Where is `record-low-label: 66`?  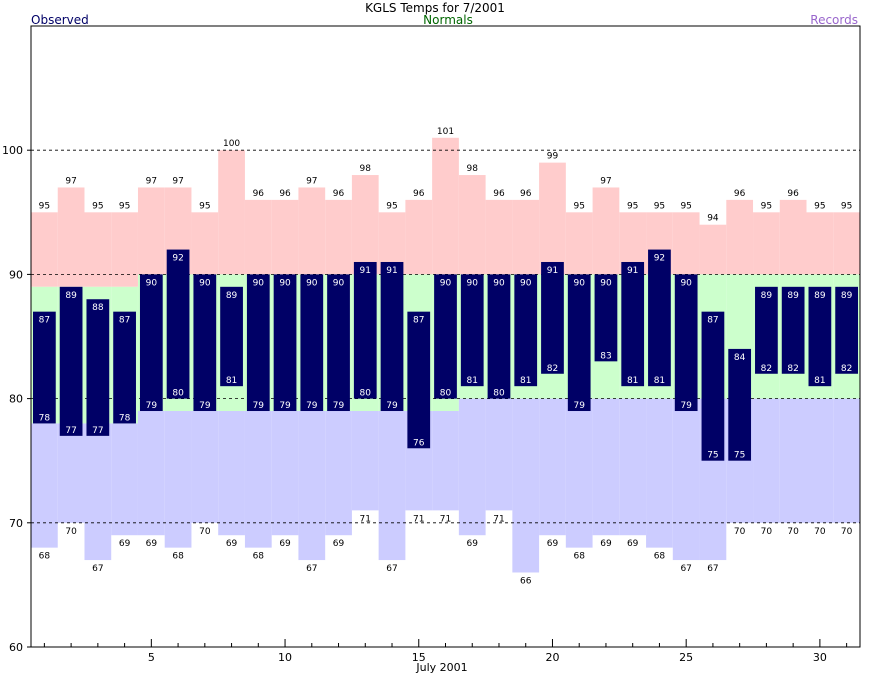 record-low-label: 66 is located at coordinates (526, 581).